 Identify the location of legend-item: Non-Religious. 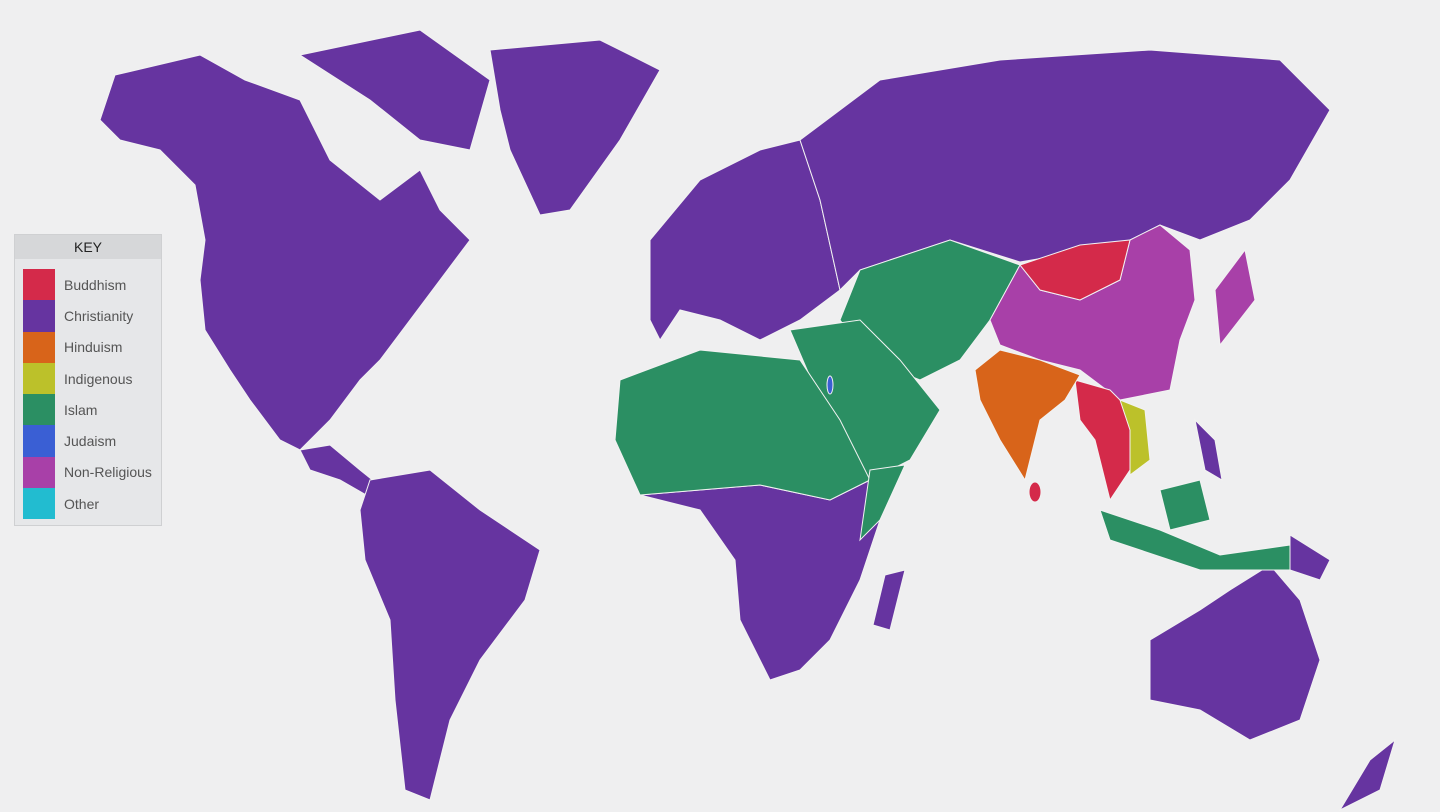
(87, 472).